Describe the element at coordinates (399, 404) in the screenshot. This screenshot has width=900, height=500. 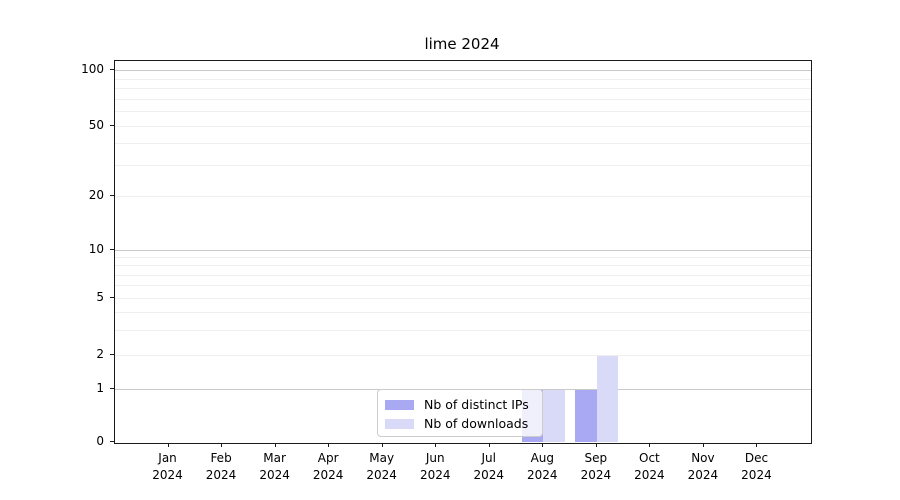
I see `legend-swatch-distinct-ips` at that location.